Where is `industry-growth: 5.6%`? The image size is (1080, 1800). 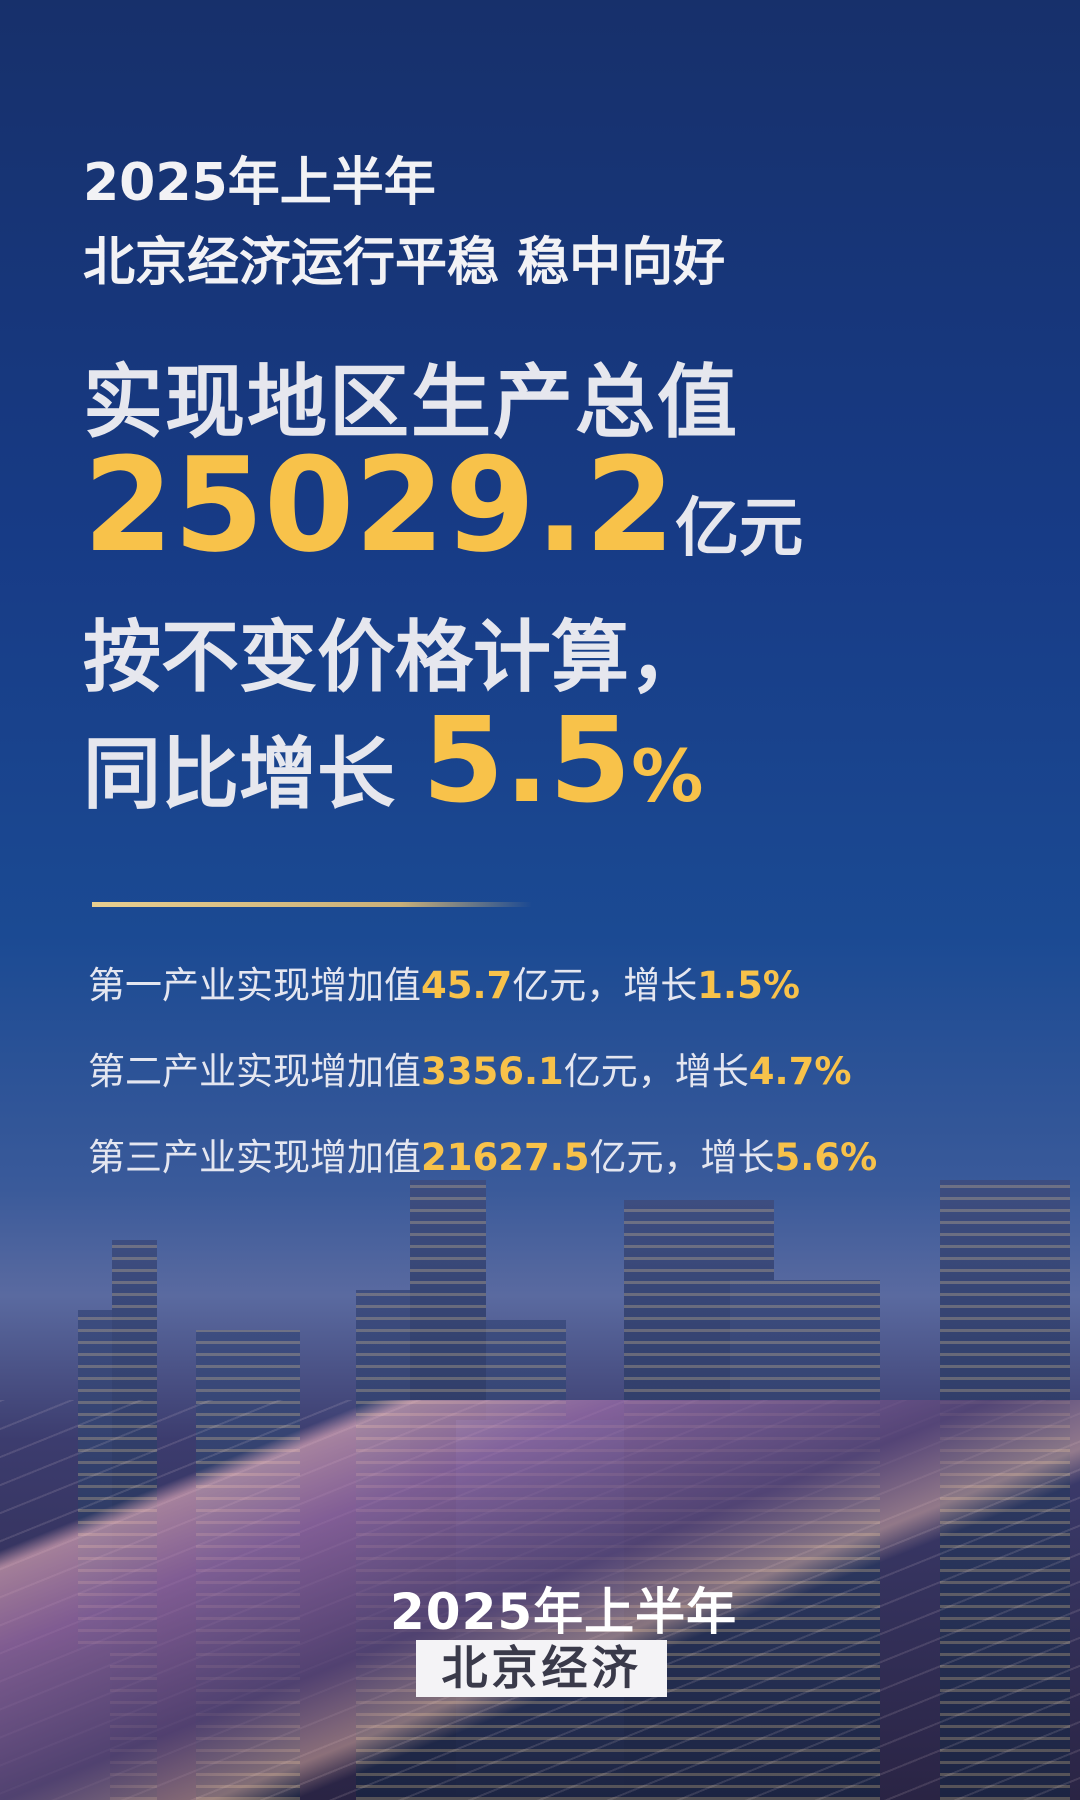 industry-growth: 5.6% is located at coordinates (826, 1157).